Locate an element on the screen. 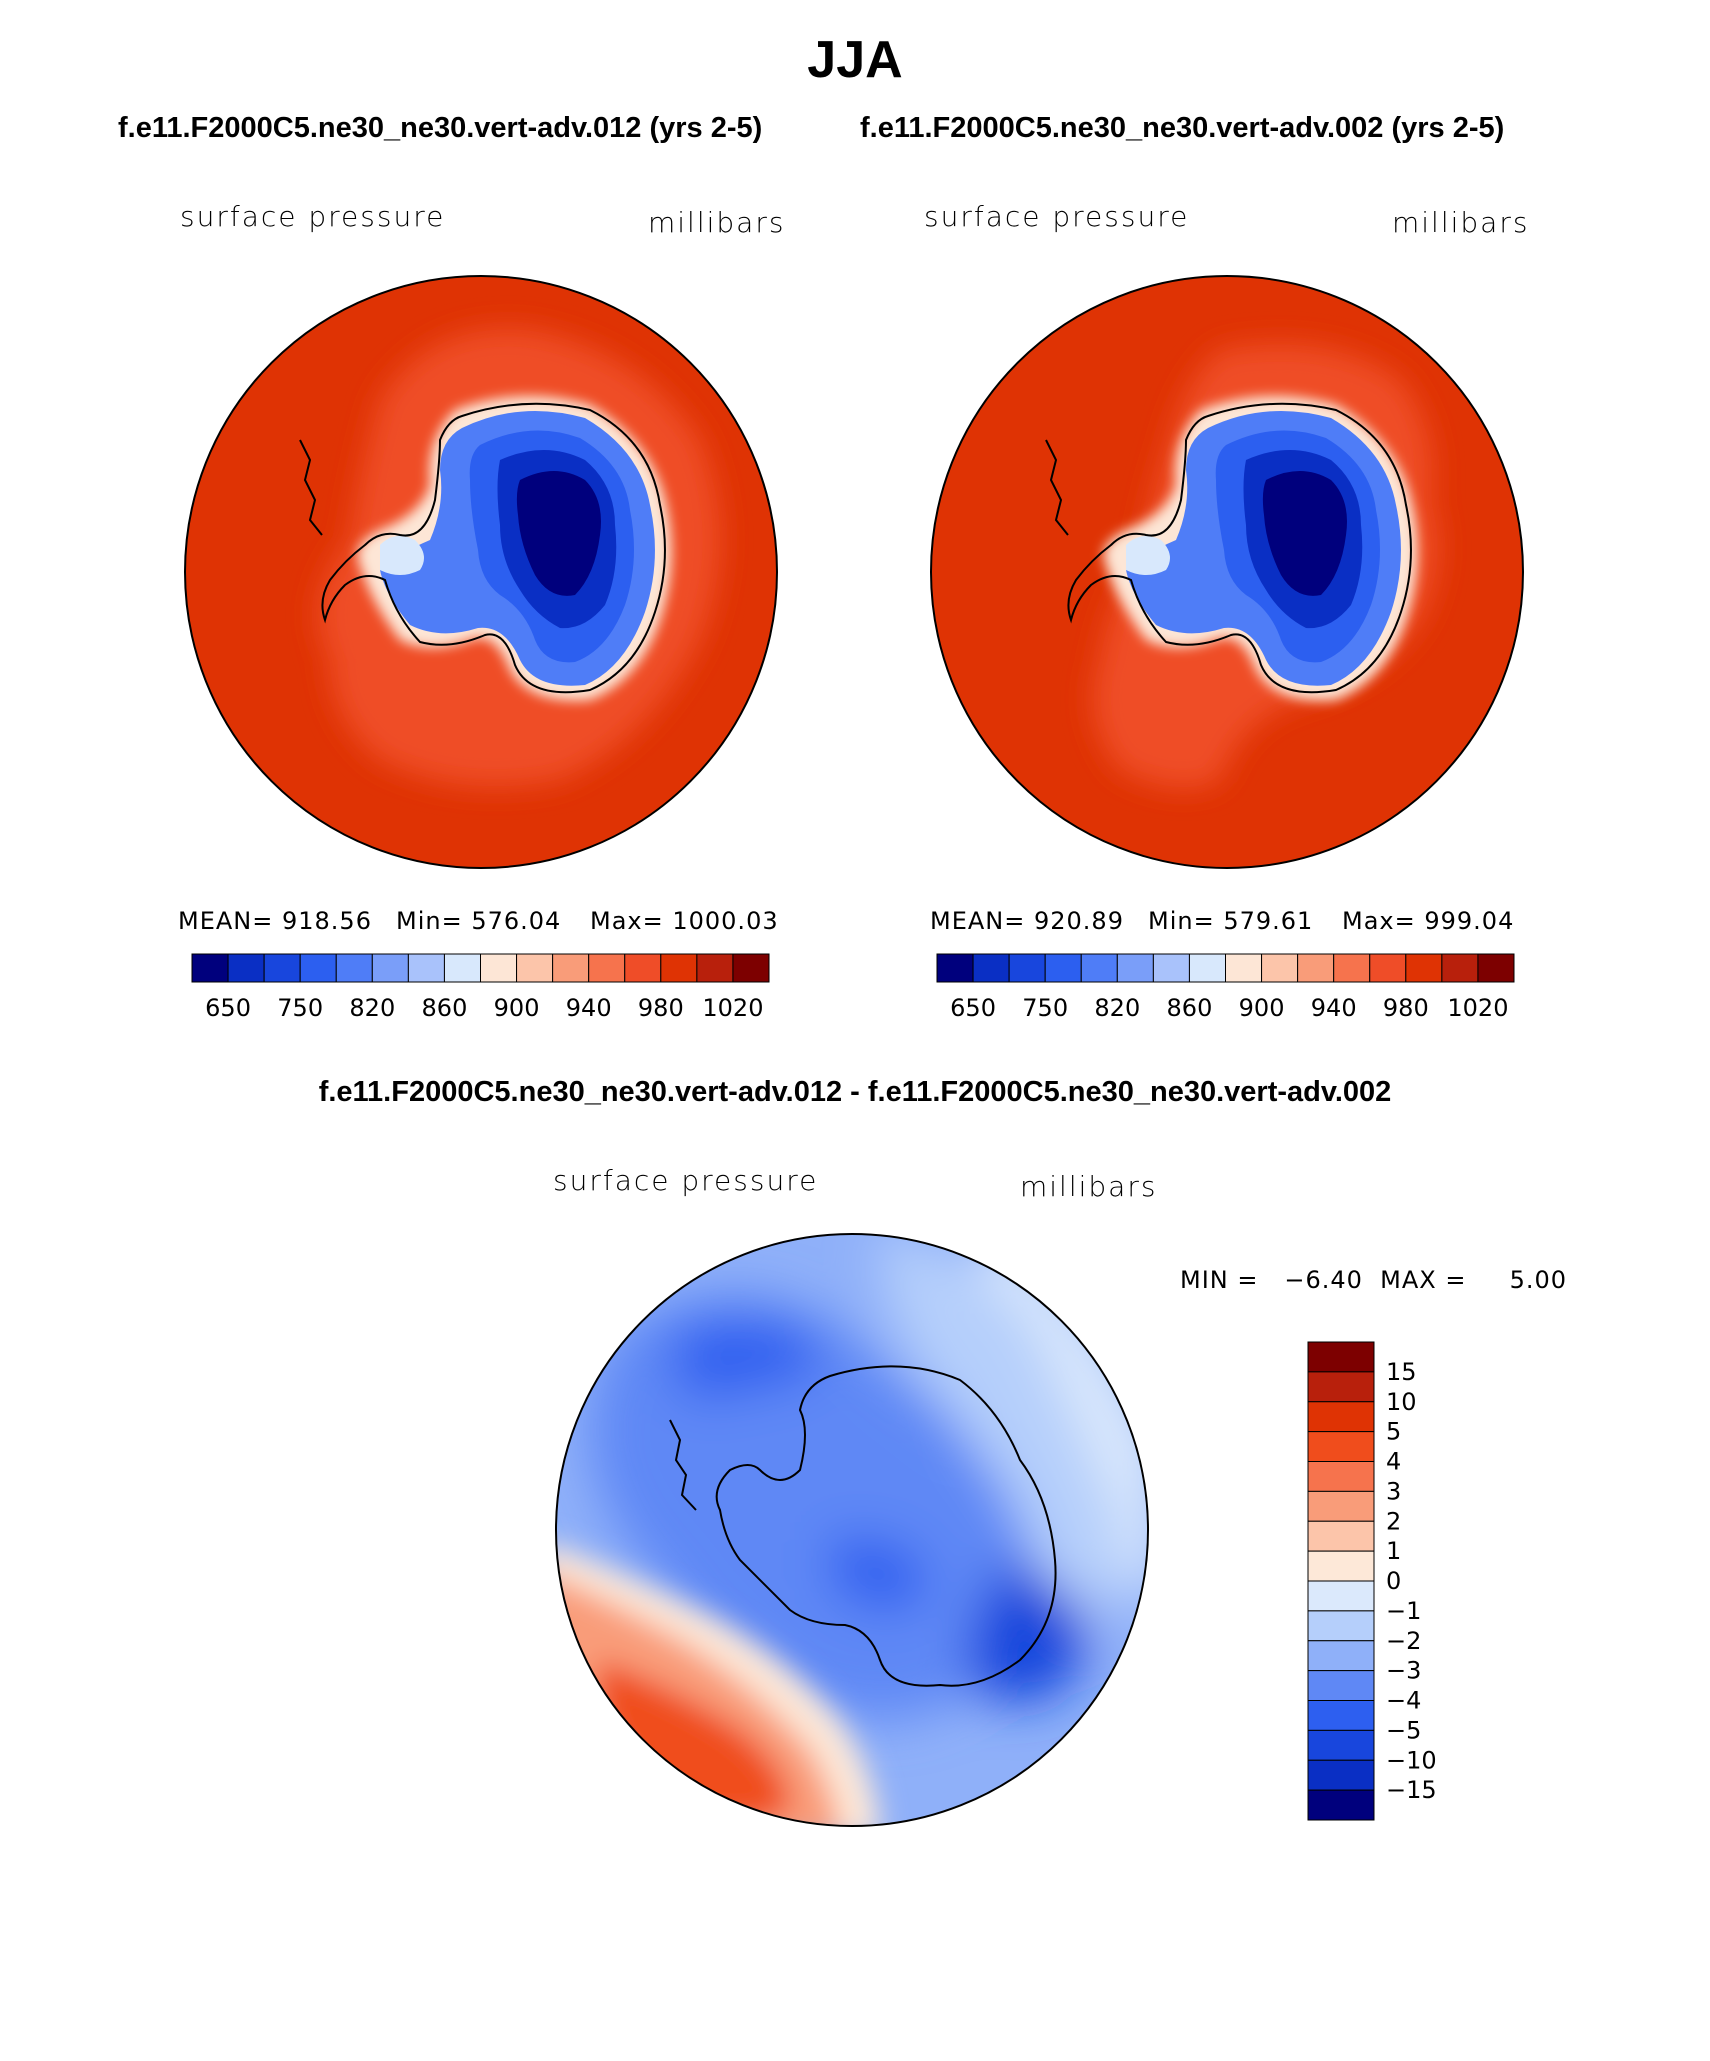  panel2-colorbar-tick-label: 980 is located at coordinates (1406, 1008).